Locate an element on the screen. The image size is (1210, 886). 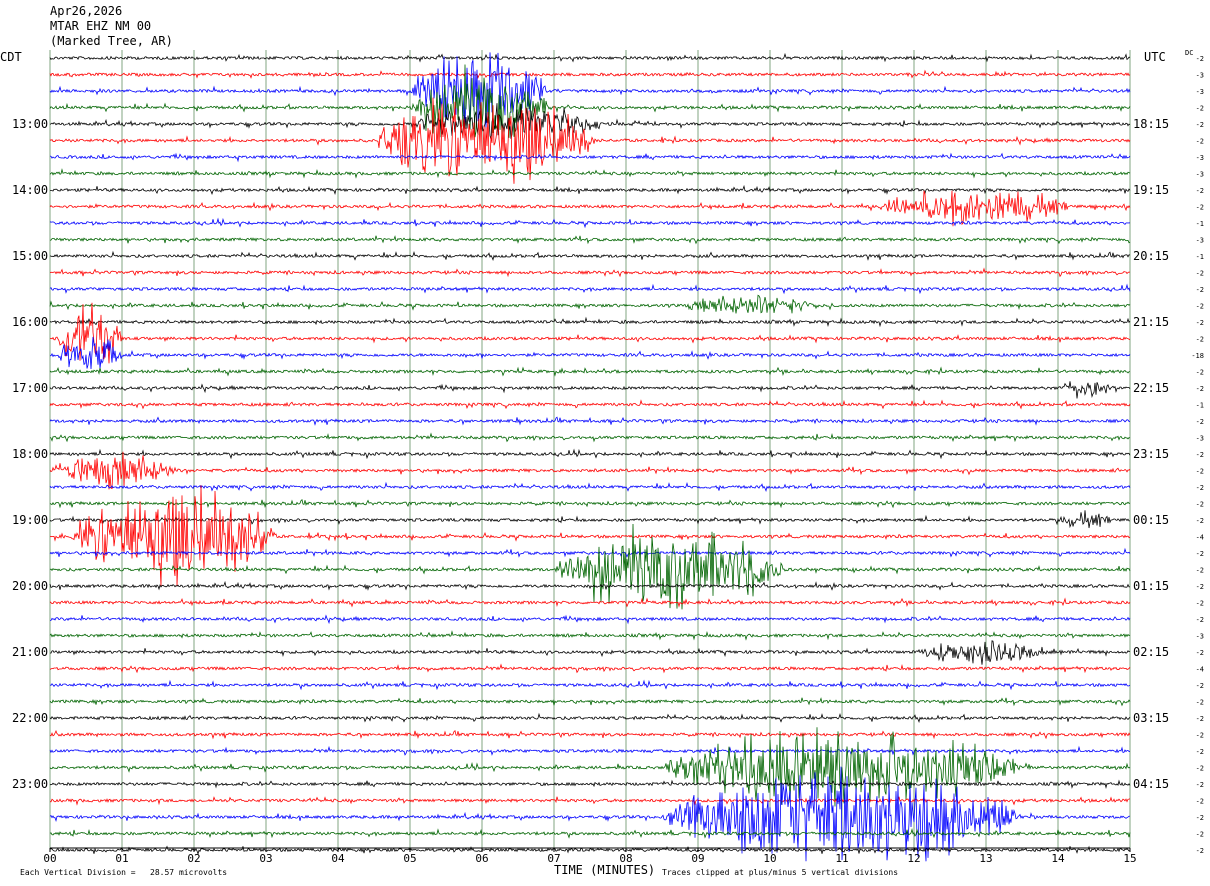
dc-offset-label: -18 is located at coordinates (1197, 356).